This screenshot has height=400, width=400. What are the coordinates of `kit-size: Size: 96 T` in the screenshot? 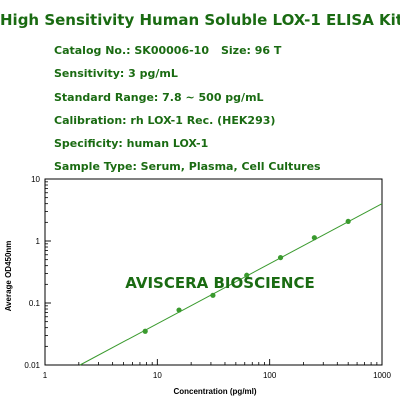 It's located at (251, 50).